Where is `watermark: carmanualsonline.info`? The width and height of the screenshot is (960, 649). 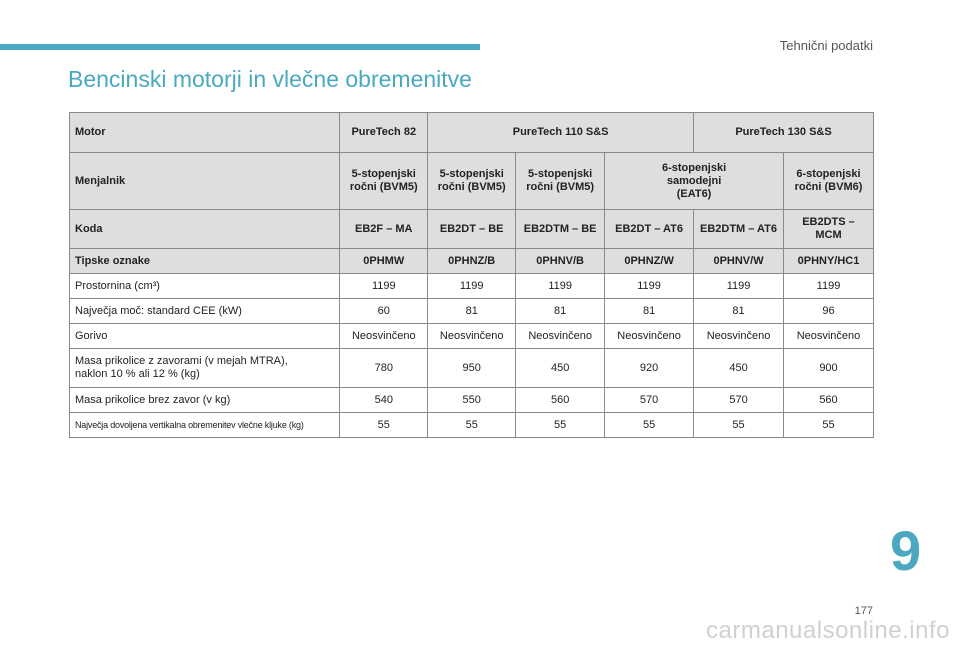 watermark: carmanualsonline.info is located at coordinates (828, 630).